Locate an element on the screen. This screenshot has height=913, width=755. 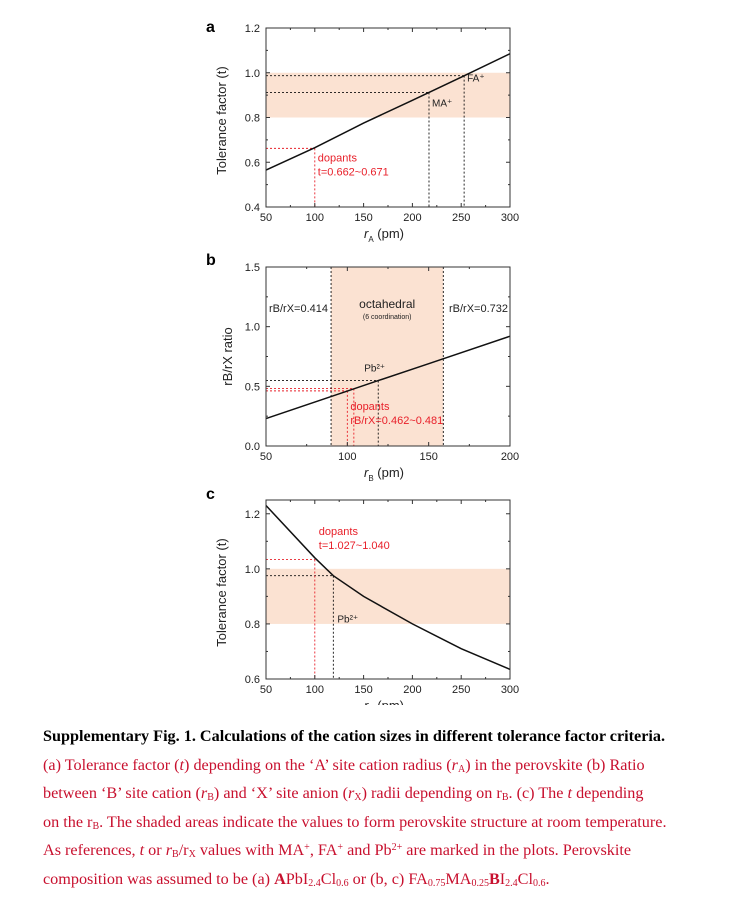
reference-marker-label: FA⁺ is located at coordinates (476, 79).